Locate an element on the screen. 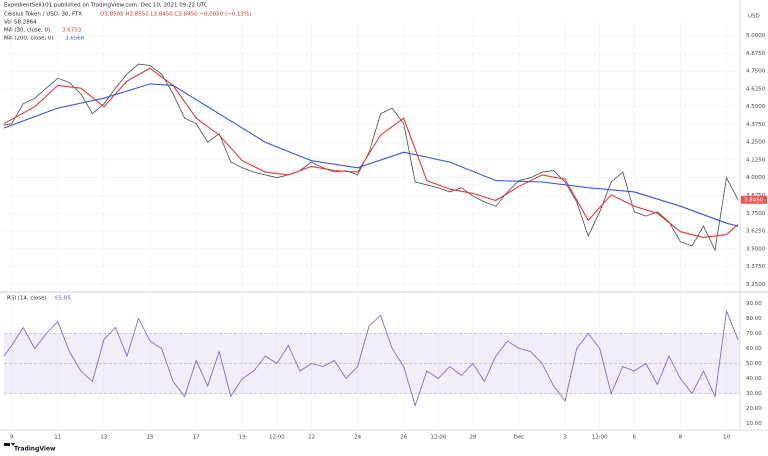  y-tick-label: 3.6250 is located at coordinates (756, 232).